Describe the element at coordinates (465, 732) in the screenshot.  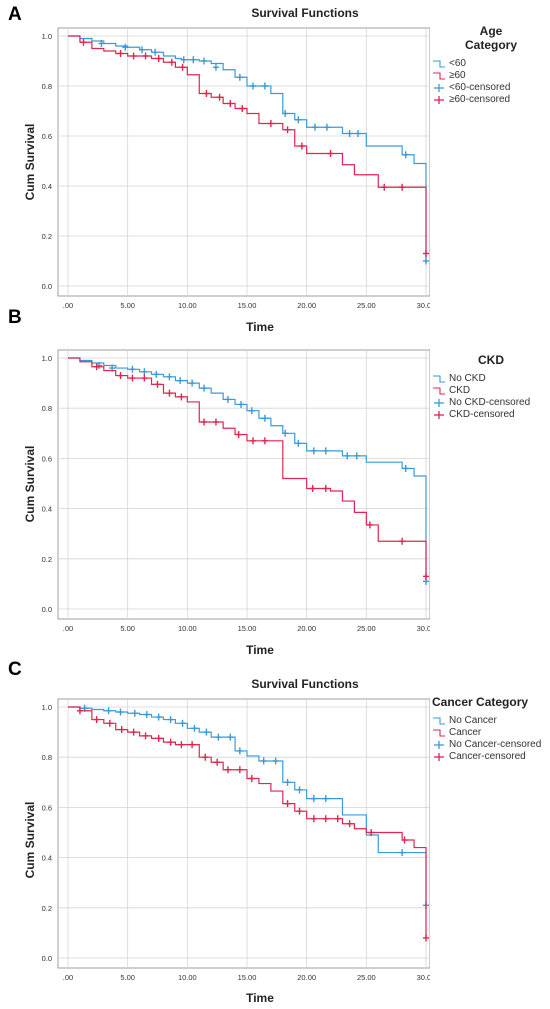
I see `legend-label: Cancer` at that location.